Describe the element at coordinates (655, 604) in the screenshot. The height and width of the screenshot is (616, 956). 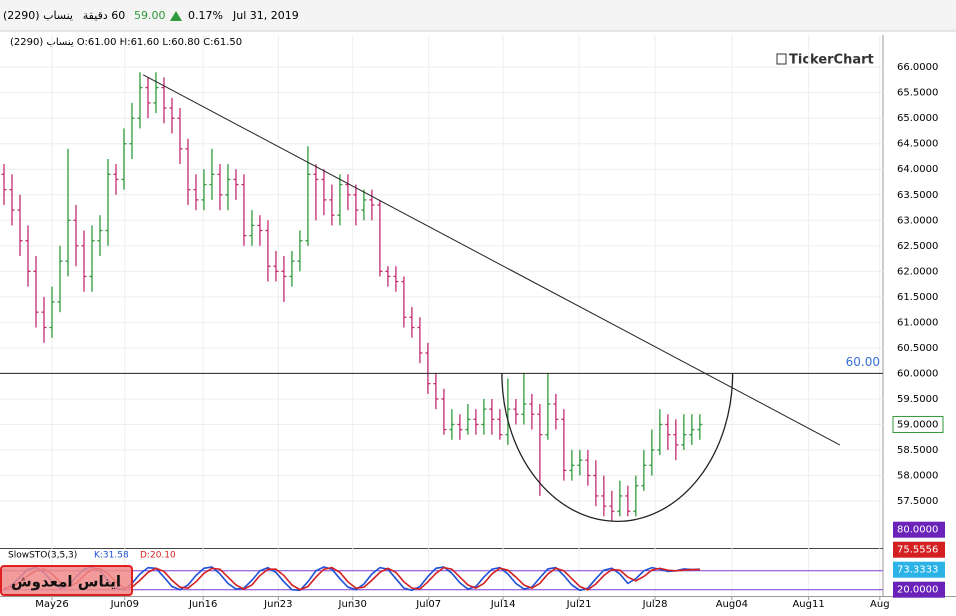
I see `x-tick-label: Jul28` at that location.